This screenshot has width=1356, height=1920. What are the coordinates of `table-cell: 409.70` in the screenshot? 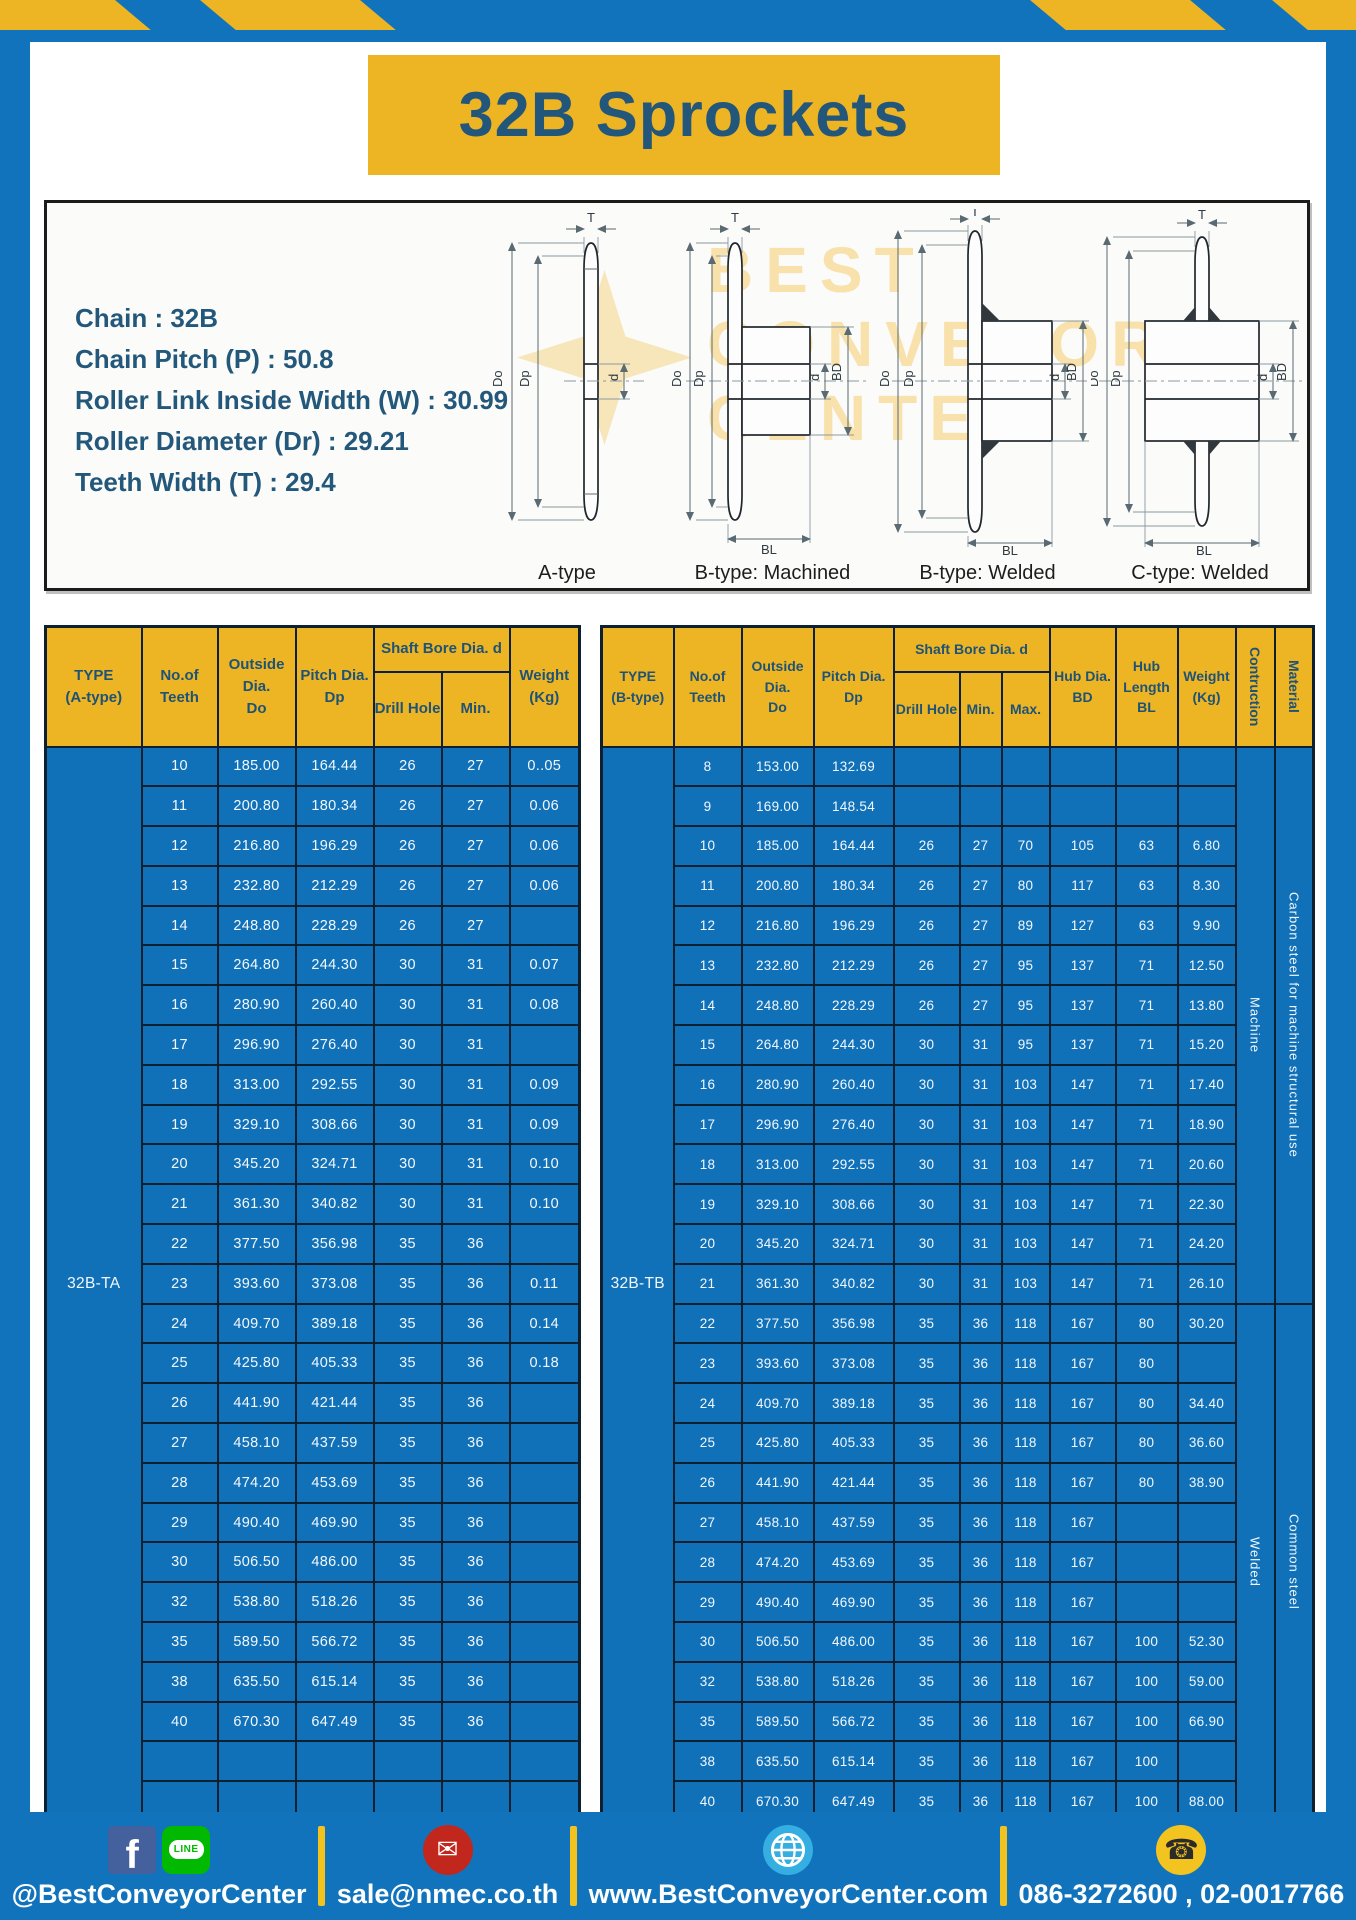 It's located at (256, 1323).